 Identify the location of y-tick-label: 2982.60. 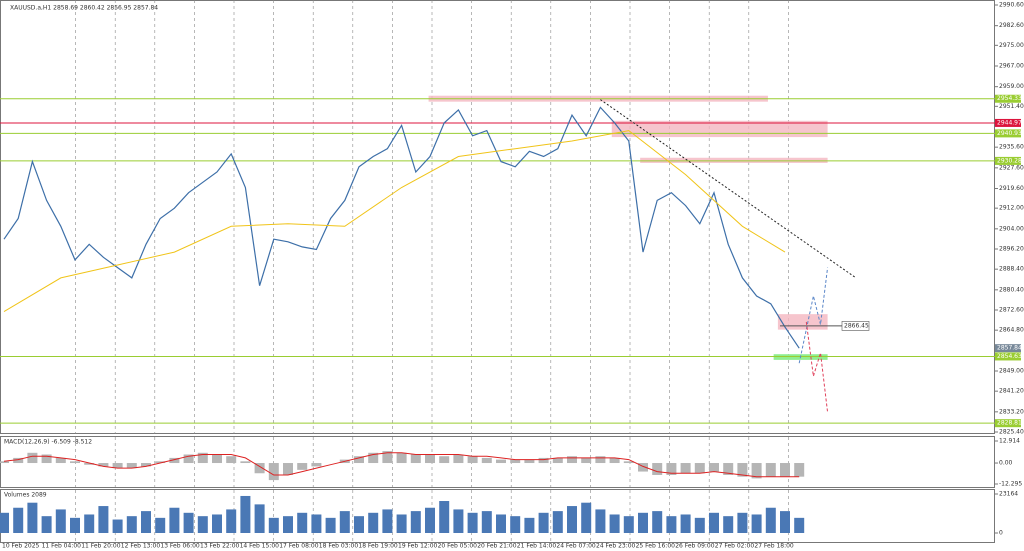
(1011, 25).